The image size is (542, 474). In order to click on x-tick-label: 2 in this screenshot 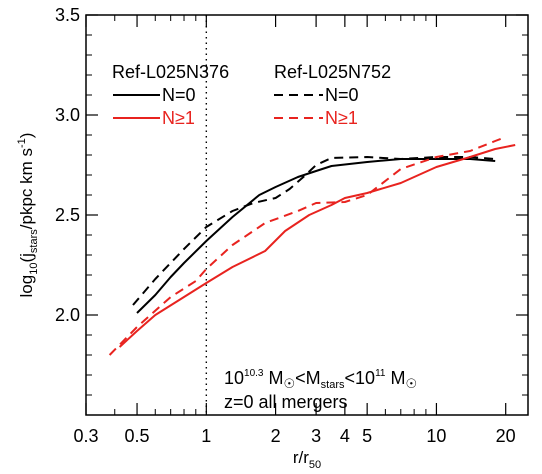, I will do `click(276, 436)`.